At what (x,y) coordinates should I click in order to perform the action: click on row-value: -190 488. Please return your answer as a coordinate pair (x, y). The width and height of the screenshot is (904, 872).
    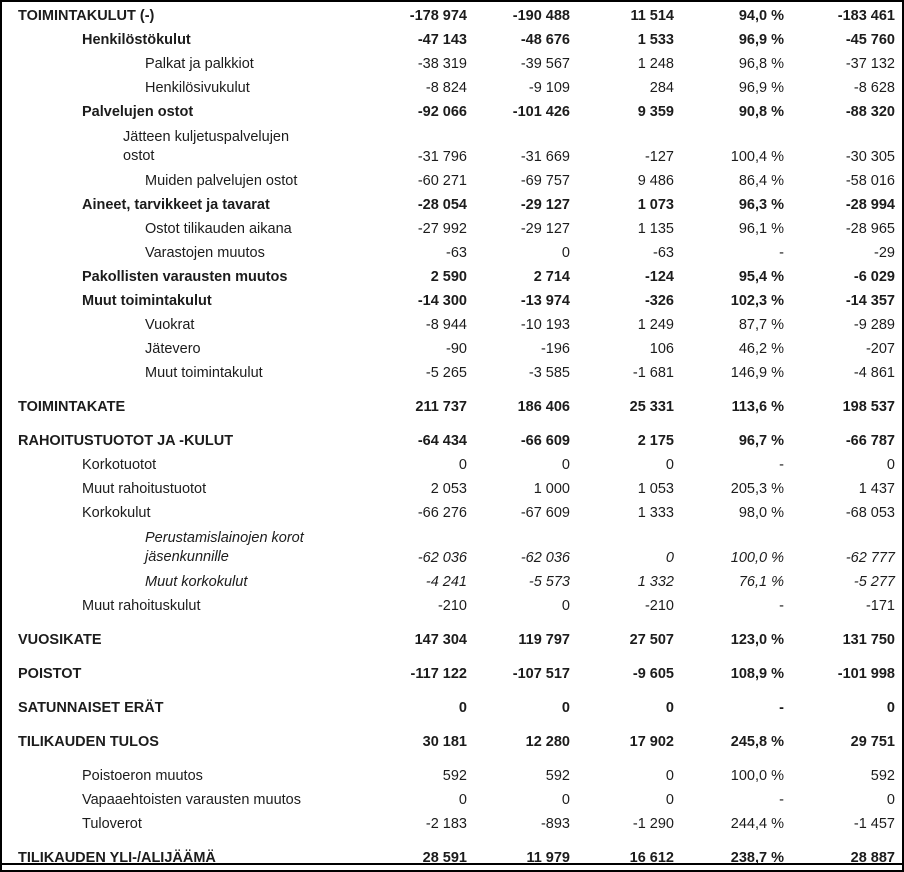
    Looking at the image, I should click on (541, 16).